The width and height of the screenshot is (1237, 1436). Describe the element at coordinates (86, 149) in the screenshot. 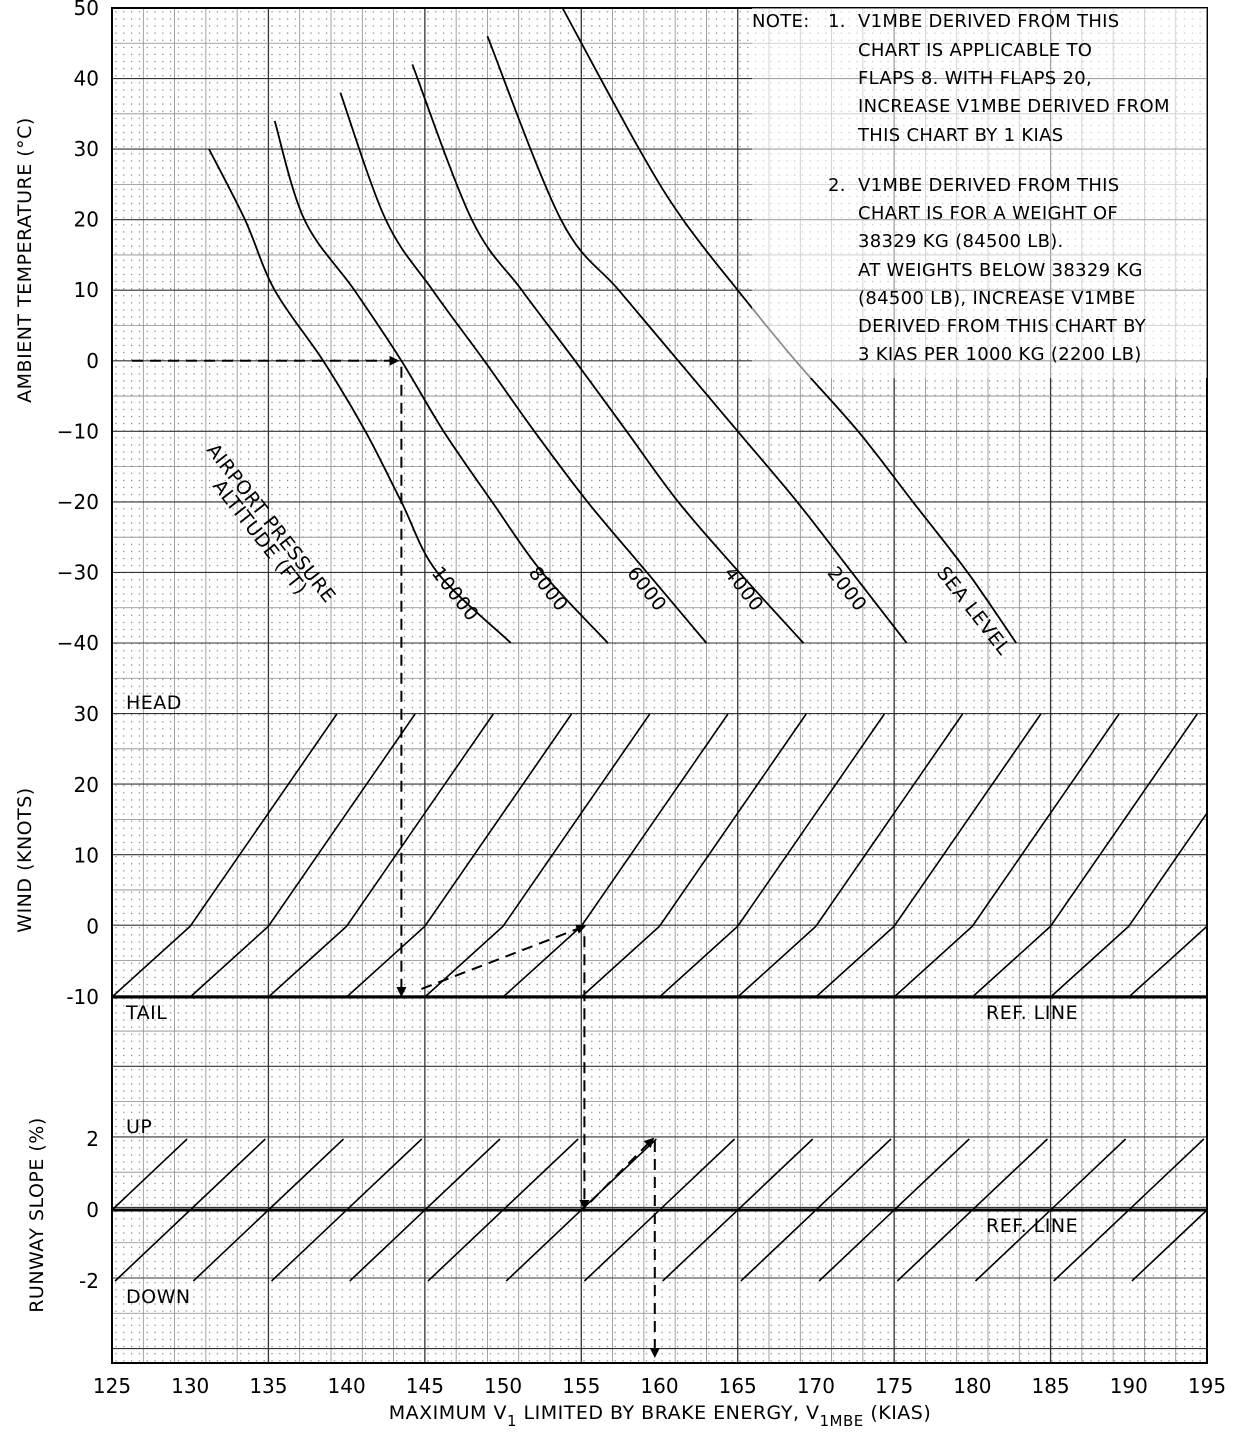

I see `temperature-y-tick-label: 30` at that location.